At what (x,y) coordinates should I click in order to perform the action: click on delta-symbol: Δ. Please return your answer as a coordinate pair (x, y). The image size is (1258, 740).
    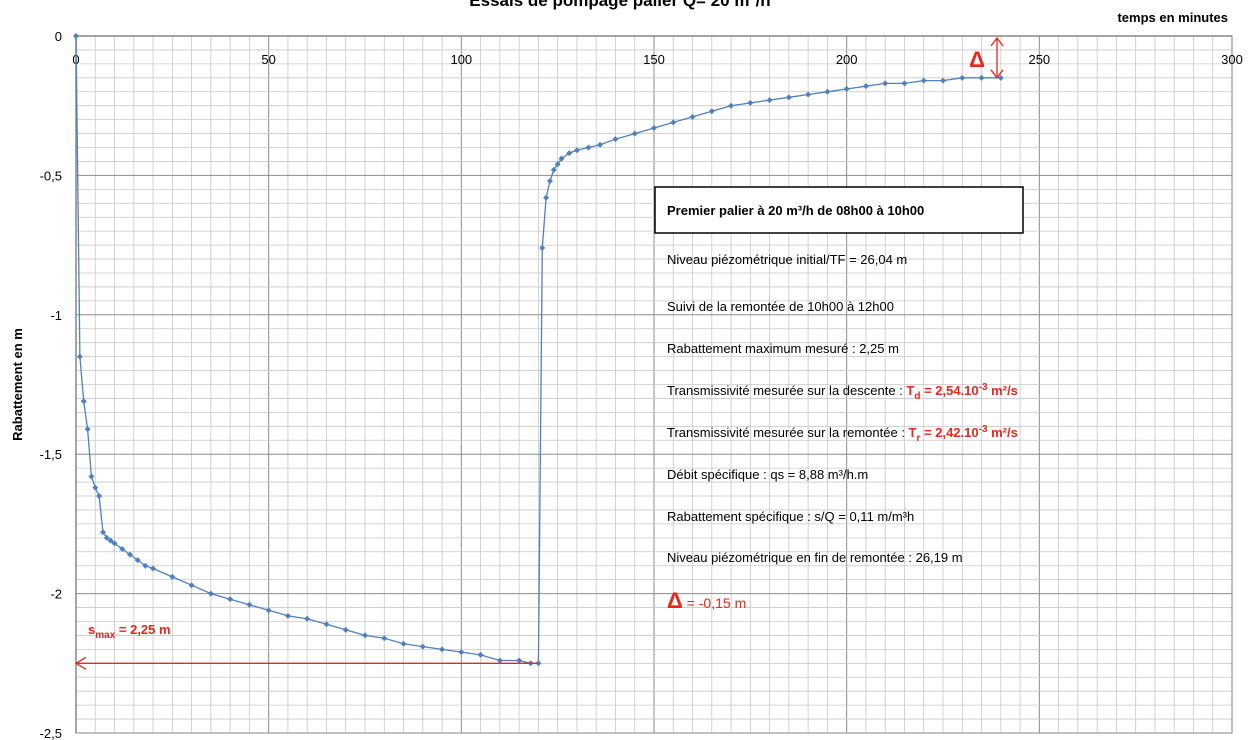
    Looking at the image, I should click on (977, 59).